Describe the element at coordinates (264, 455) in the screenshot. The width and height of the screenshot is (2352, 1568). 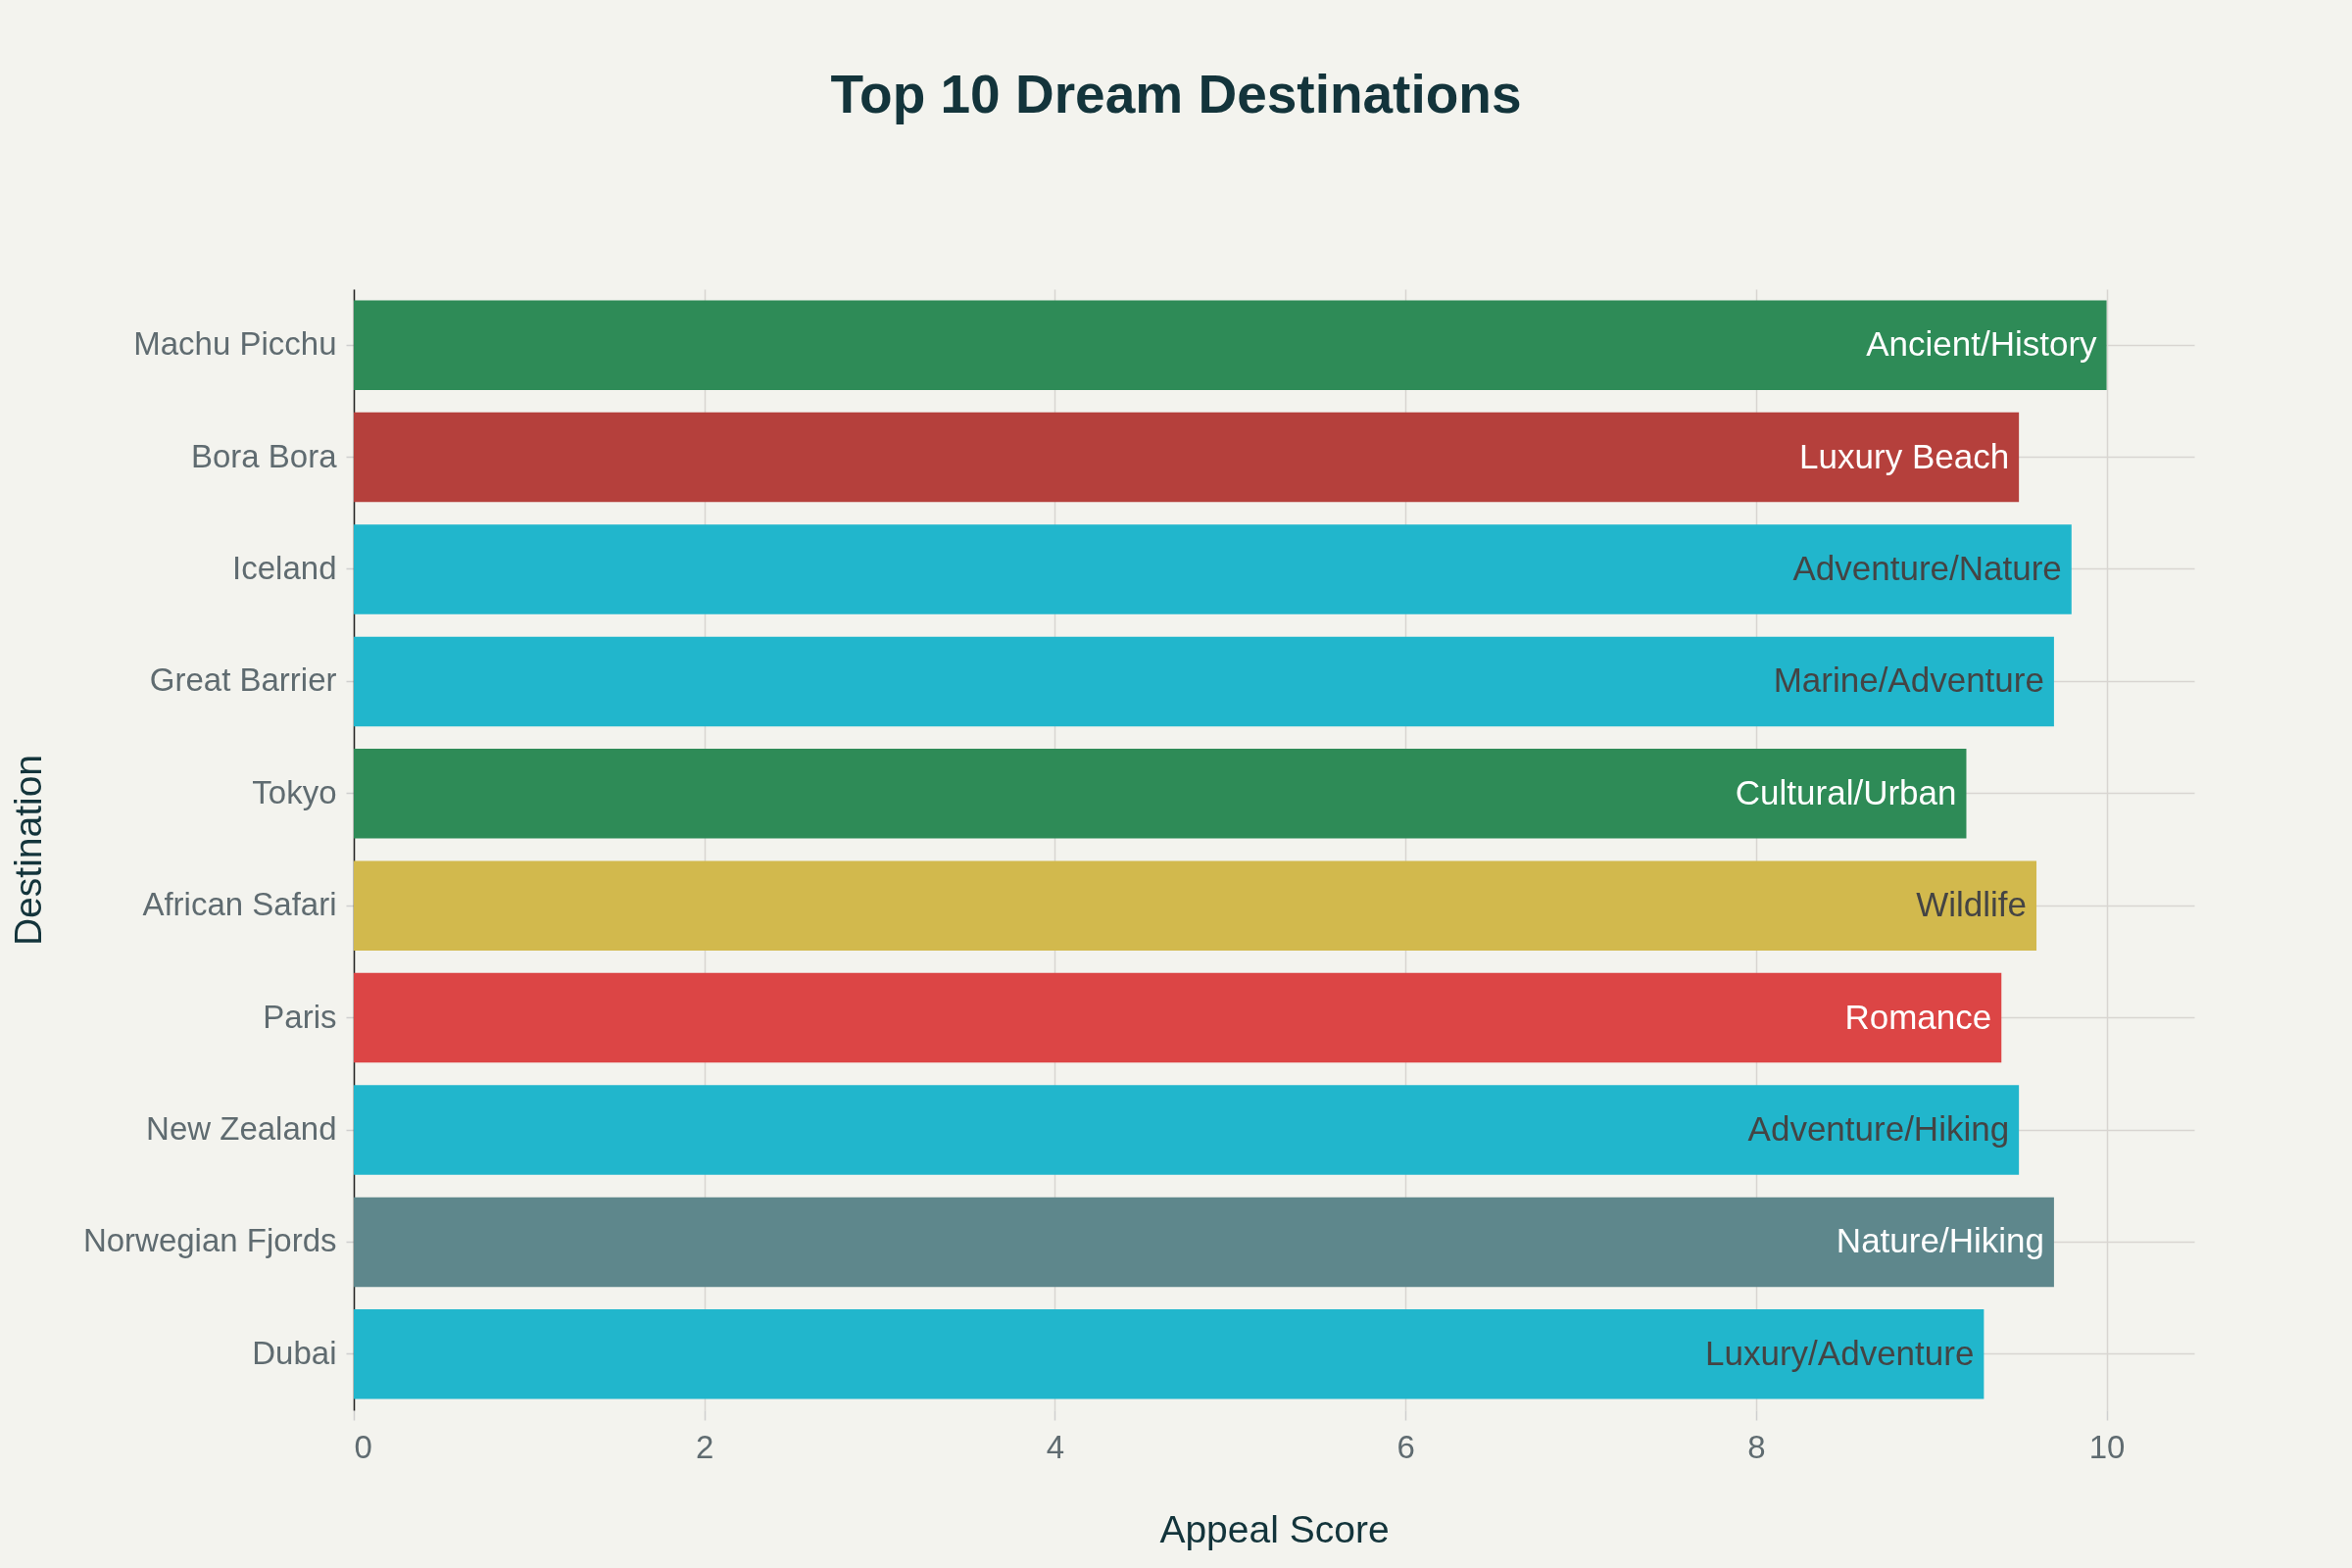
I see `y-tick-label: Bora Bora` at that location.